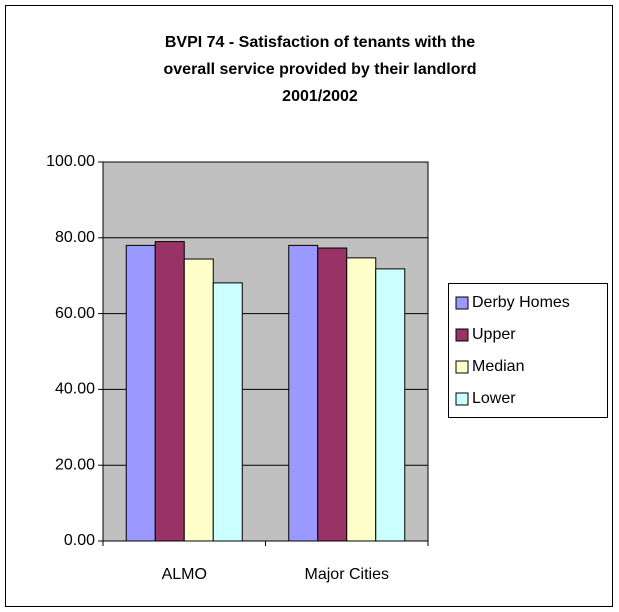 This screenshot has width=619, height=612. Describe the element at coordinates (521, 302) in the screenshot. I see `legend-label: Derby Homes` at that location.